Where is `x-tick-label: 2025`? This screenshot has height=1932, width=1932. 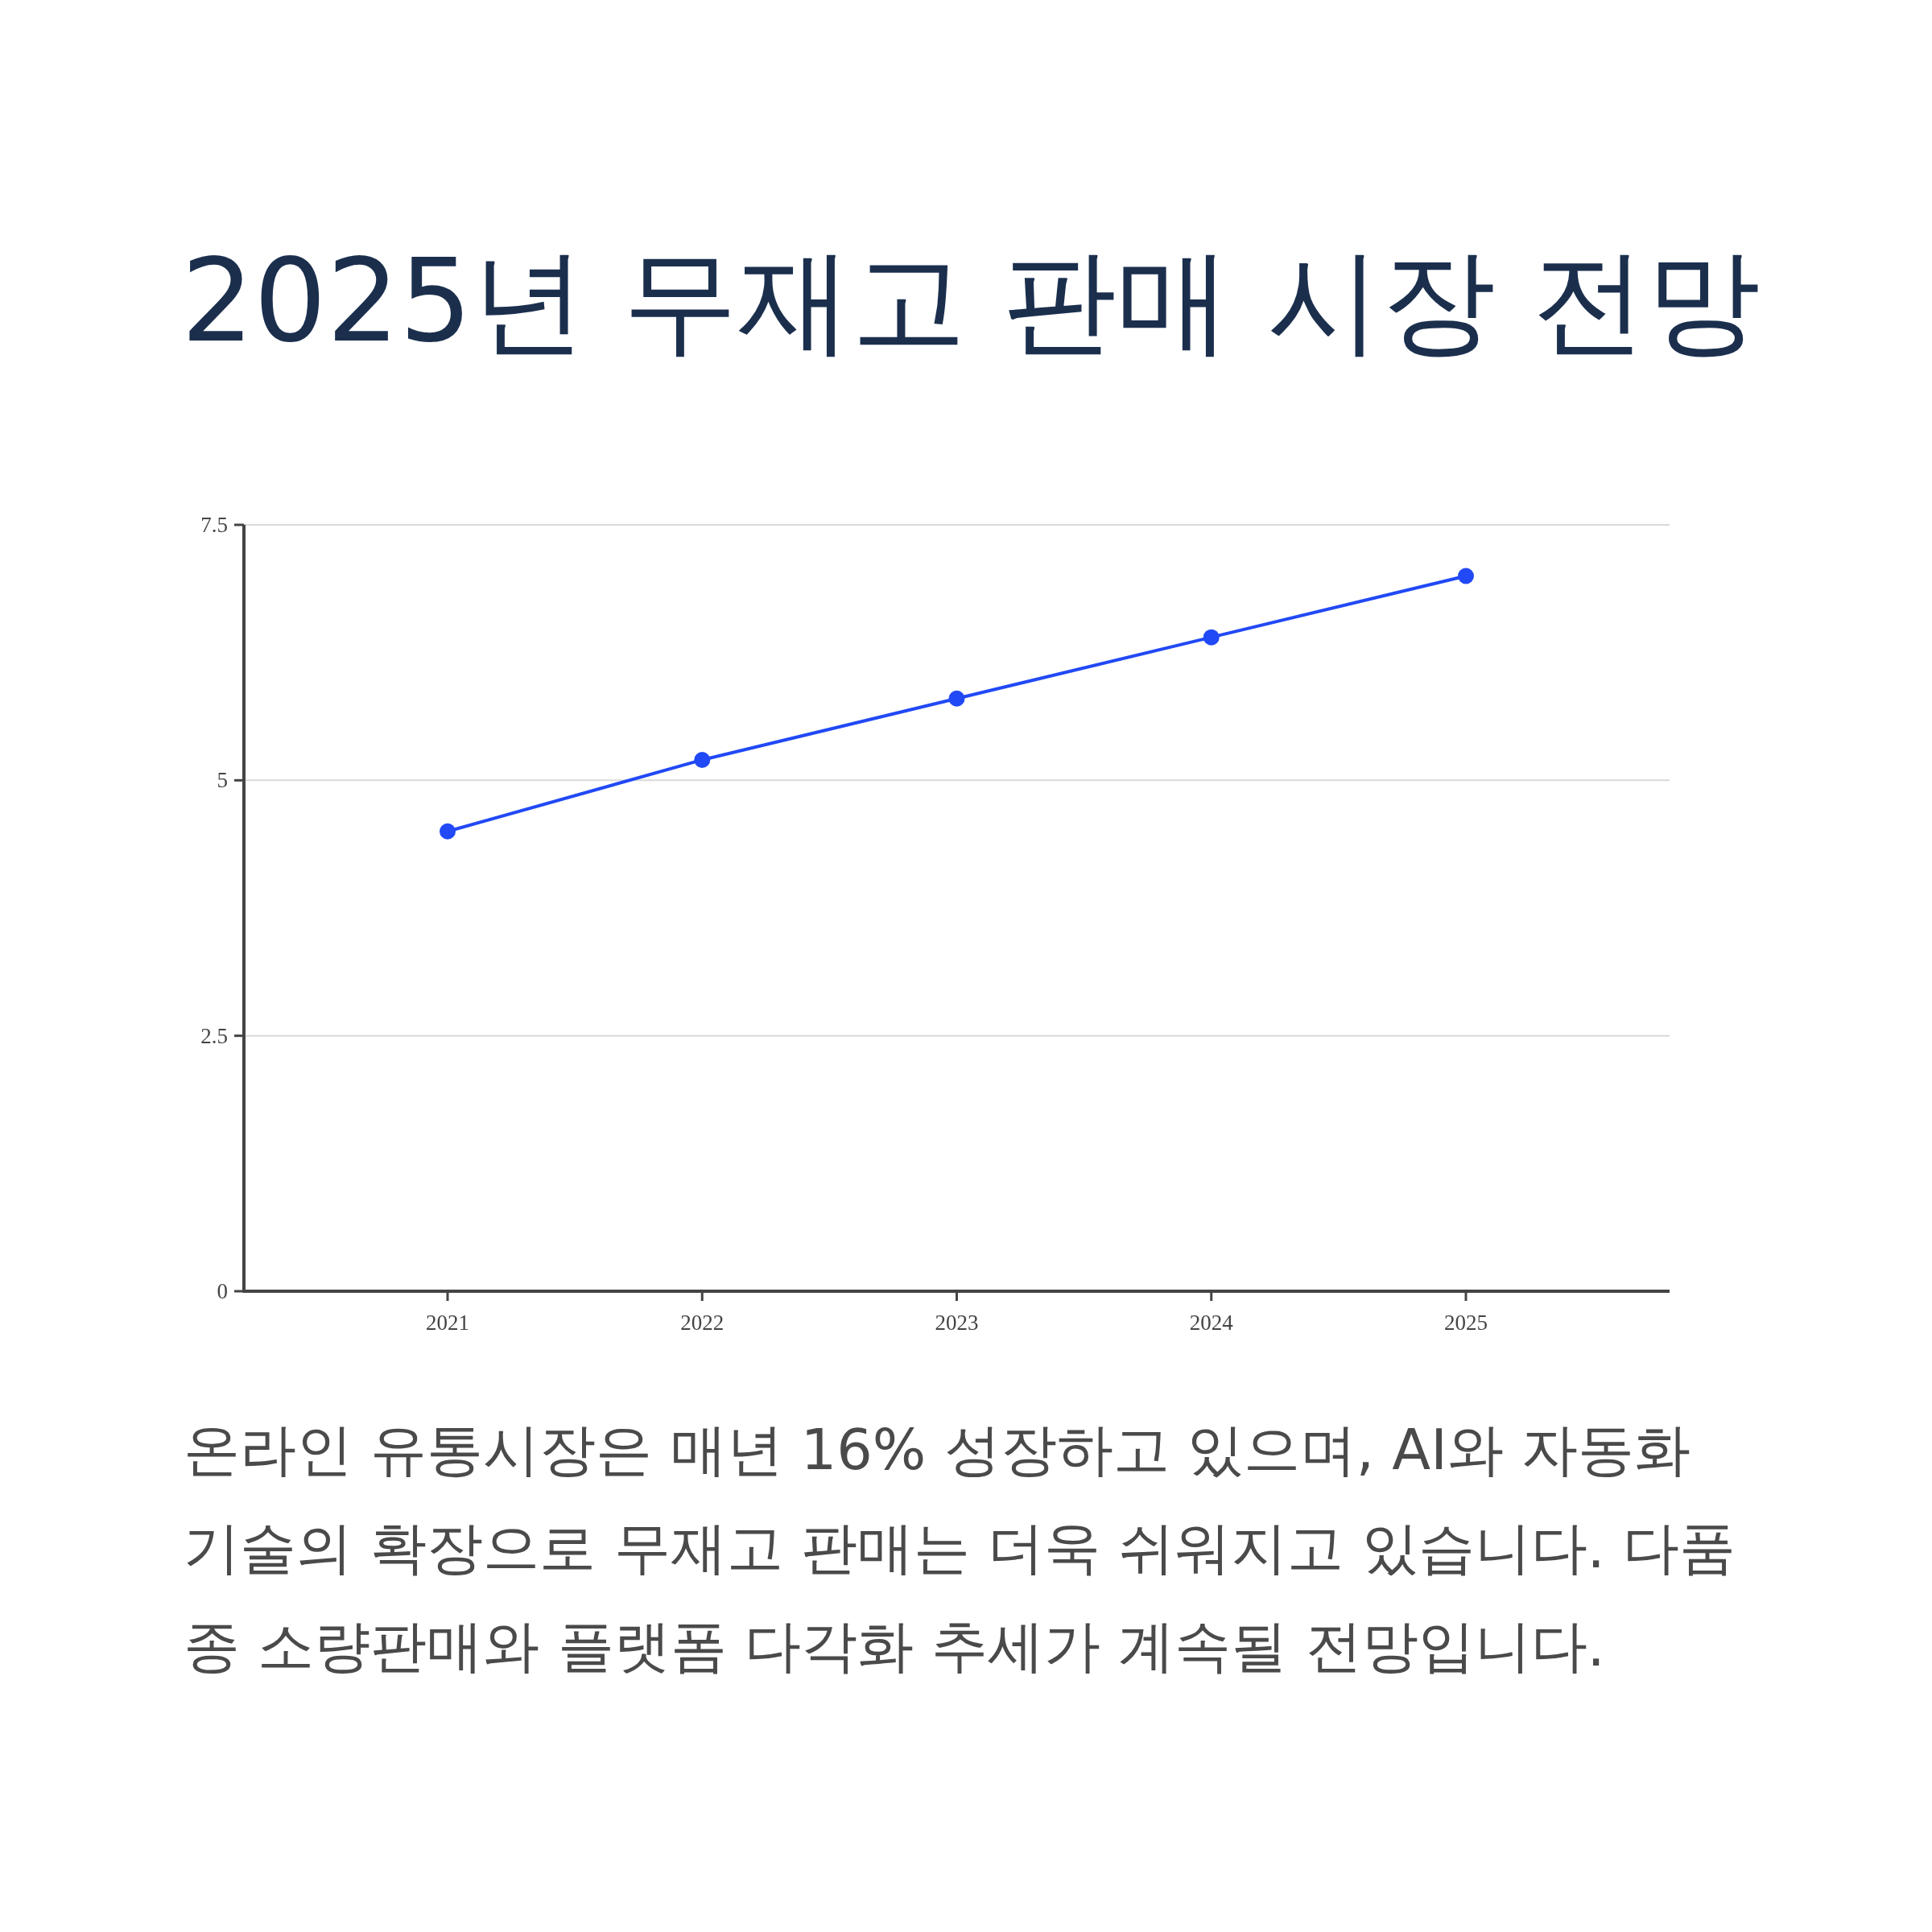 x-tick-label: 2025 is located at coordinates (1466, 1323).